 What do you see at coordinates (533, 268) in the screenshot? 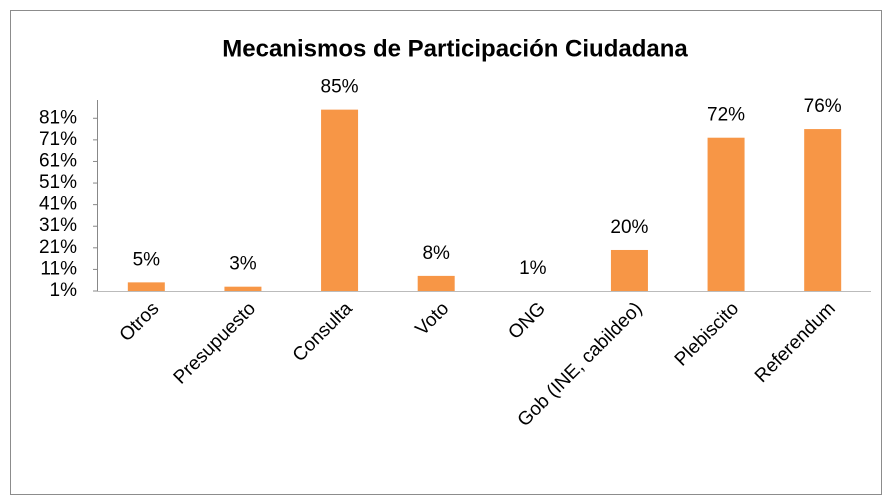
I see `data-label: 1%` at bounding box center [533, 268].